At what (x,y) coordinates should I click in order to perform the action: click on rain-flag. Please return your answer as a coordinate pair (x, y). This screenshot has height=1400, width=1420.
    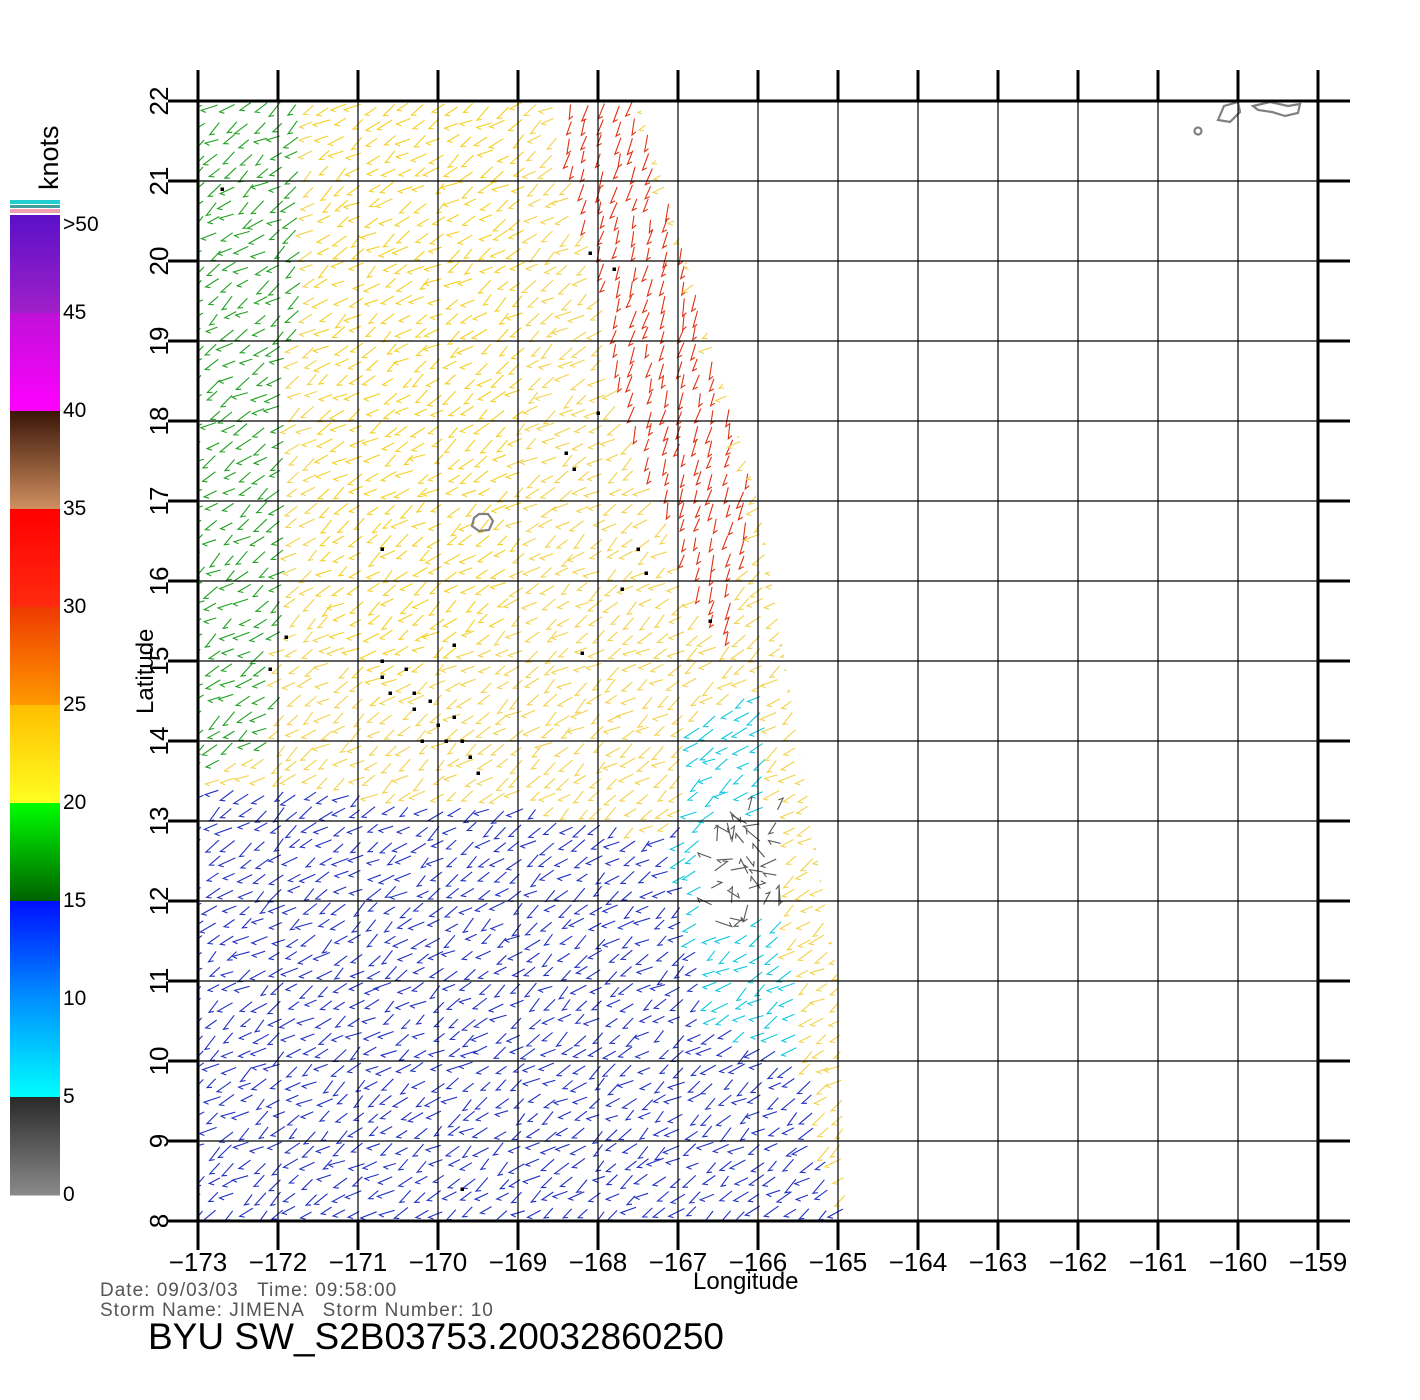
    Looking at the image, I should click on (582, 653).